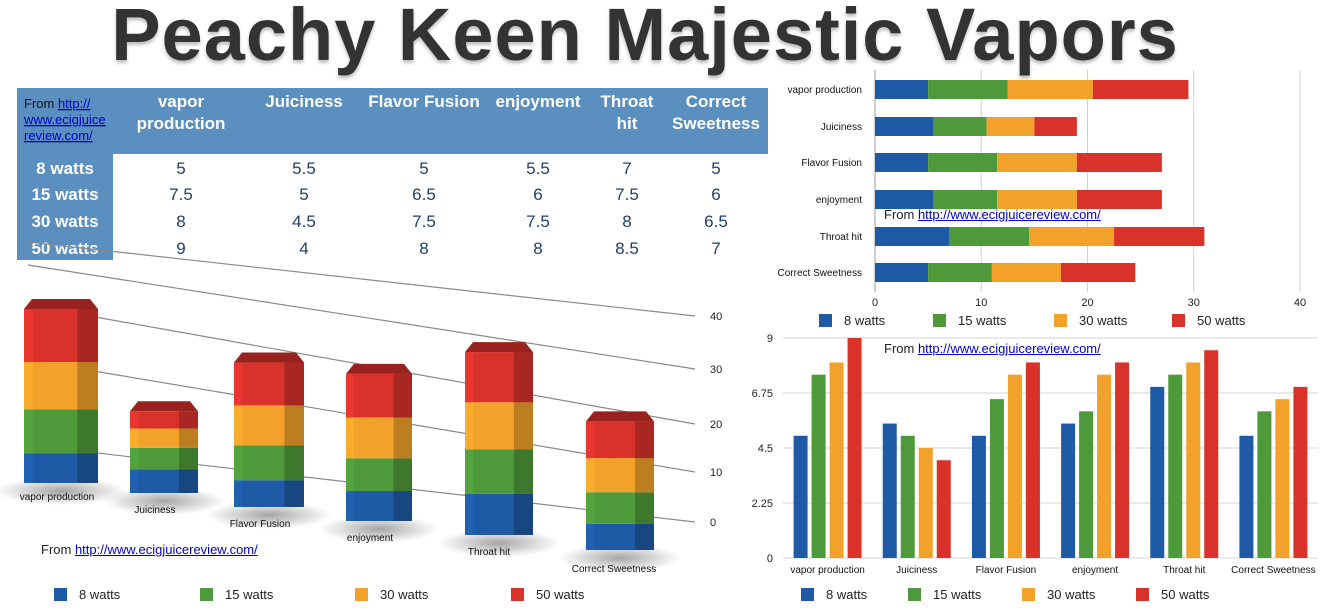 The image size is (1333, 614). I want to click on table-column-header: Flavor Fusion, so click(423, 101).